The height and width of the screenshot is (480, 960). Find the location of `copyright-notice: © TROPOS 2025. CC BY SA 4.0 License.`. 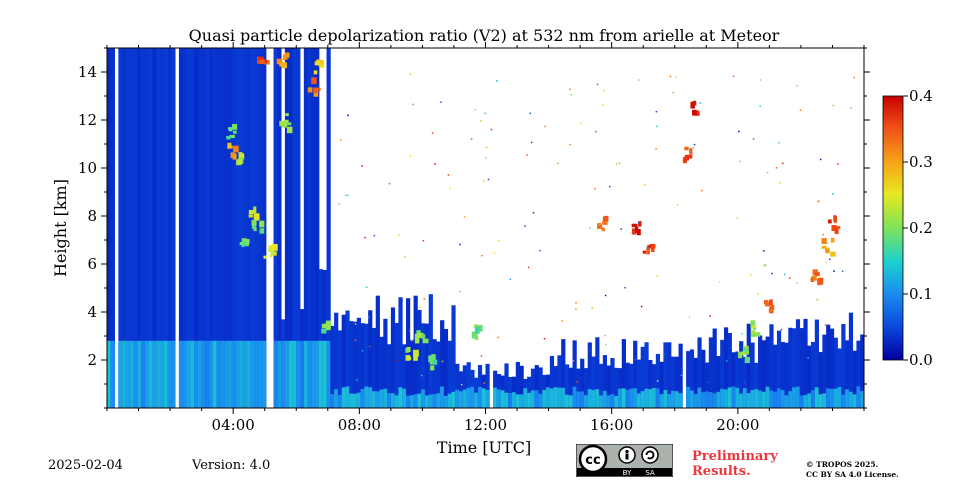

copyright-notice: © TROPOS 2025. CC BY SA 4.0 License. is located at coordinates (876, 470).